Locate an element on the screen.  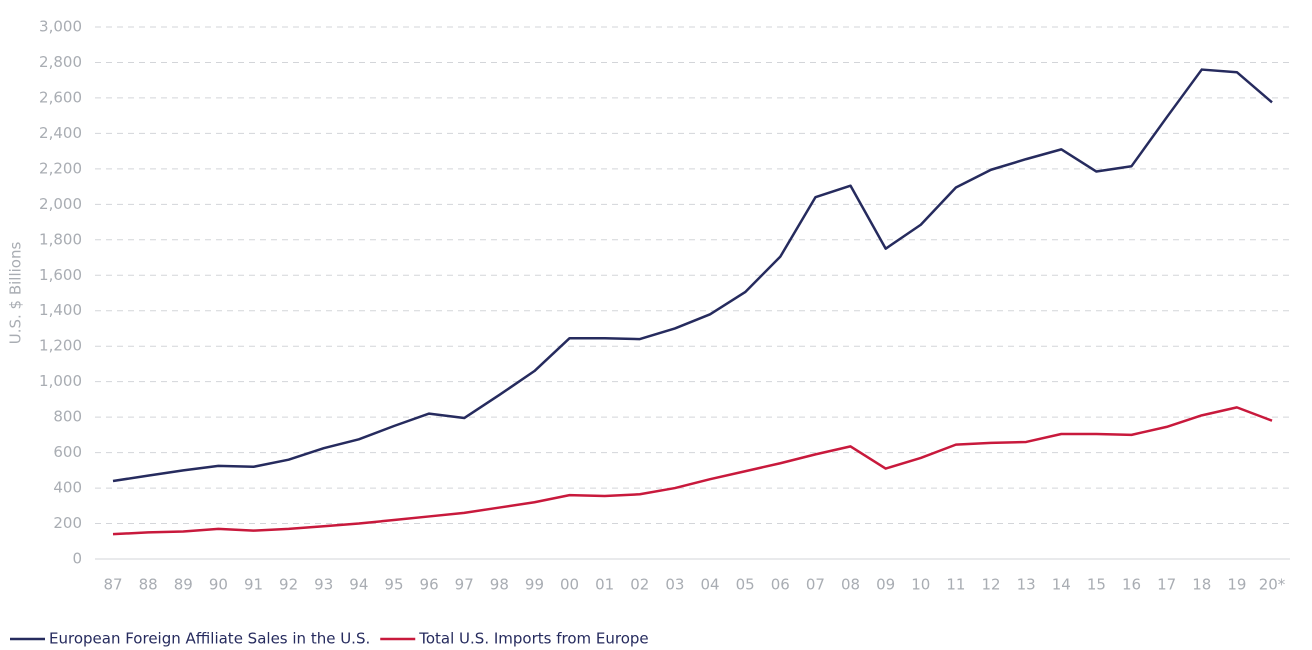
y-tick-label: 1,600 is located at coordinates (60, 275).